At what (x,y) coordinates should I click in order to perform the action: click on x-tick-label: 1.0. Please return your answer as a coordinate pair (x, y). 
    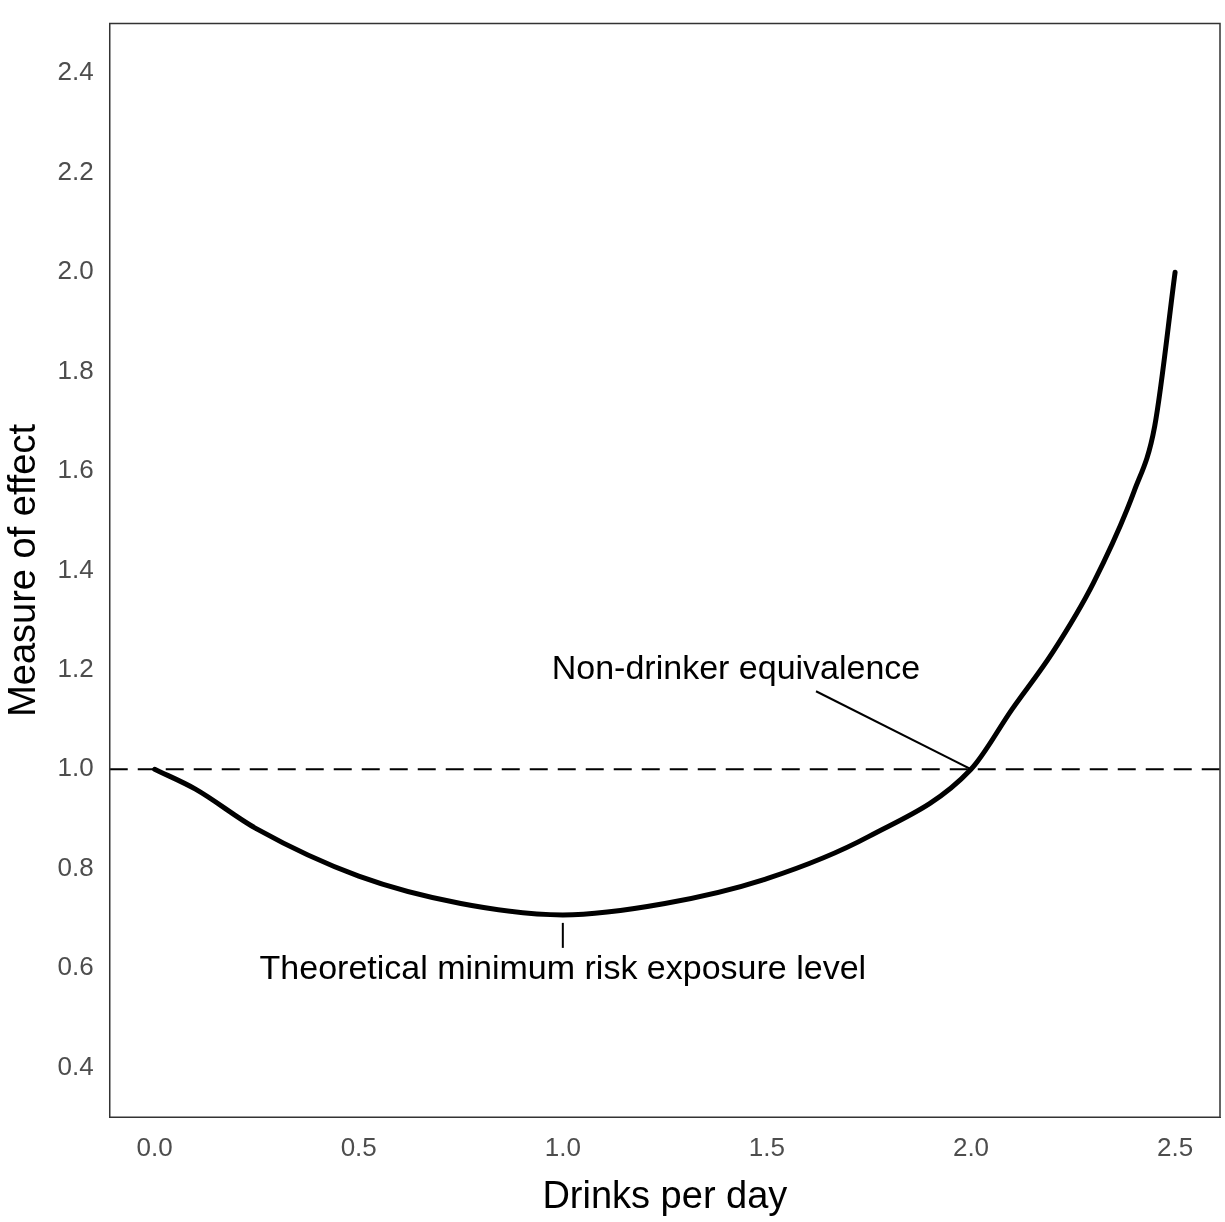
    Looking at the image, I should click on (562, 1146).